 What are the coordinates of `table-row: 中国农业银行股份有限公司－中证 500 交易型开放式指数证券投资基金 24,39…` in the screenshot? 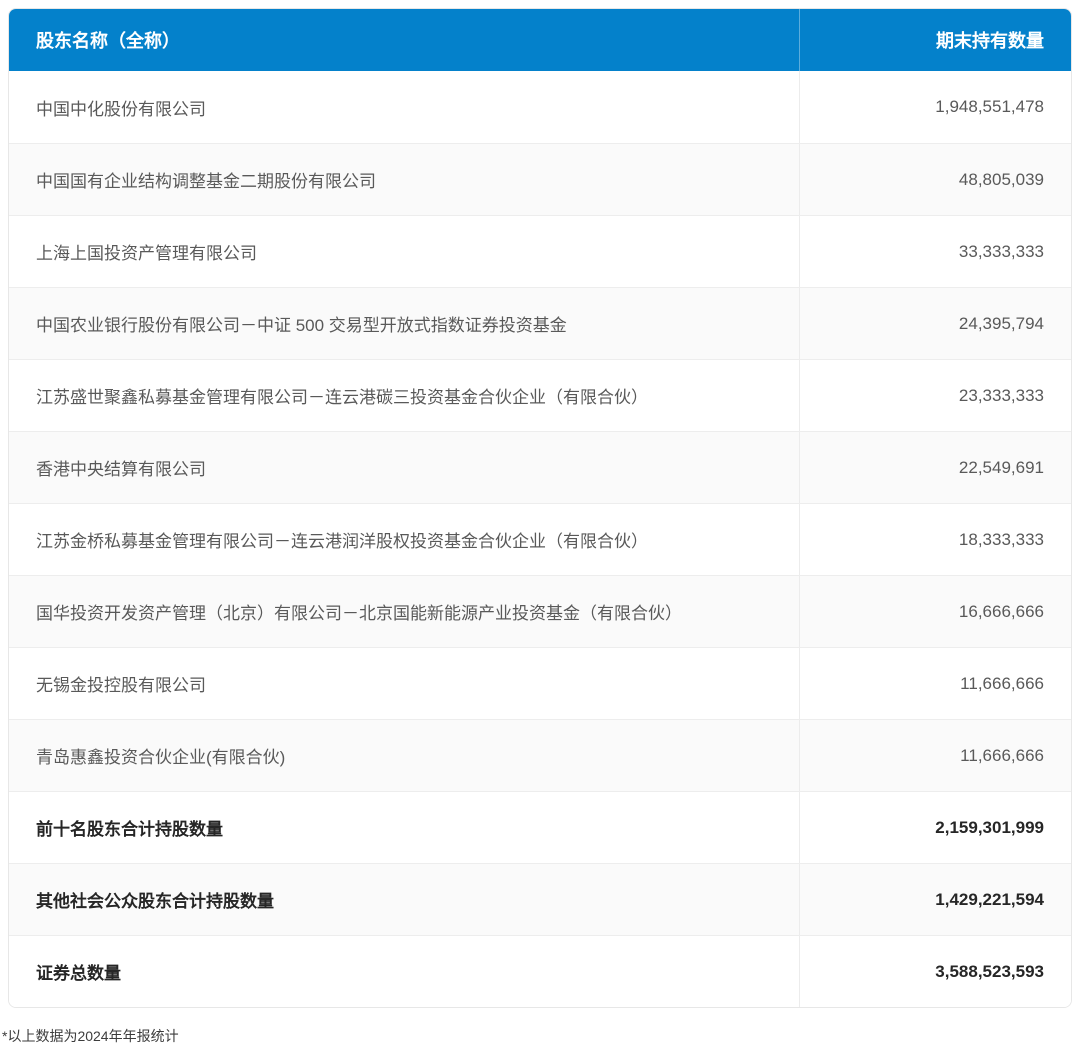 It's located at (540, 323).